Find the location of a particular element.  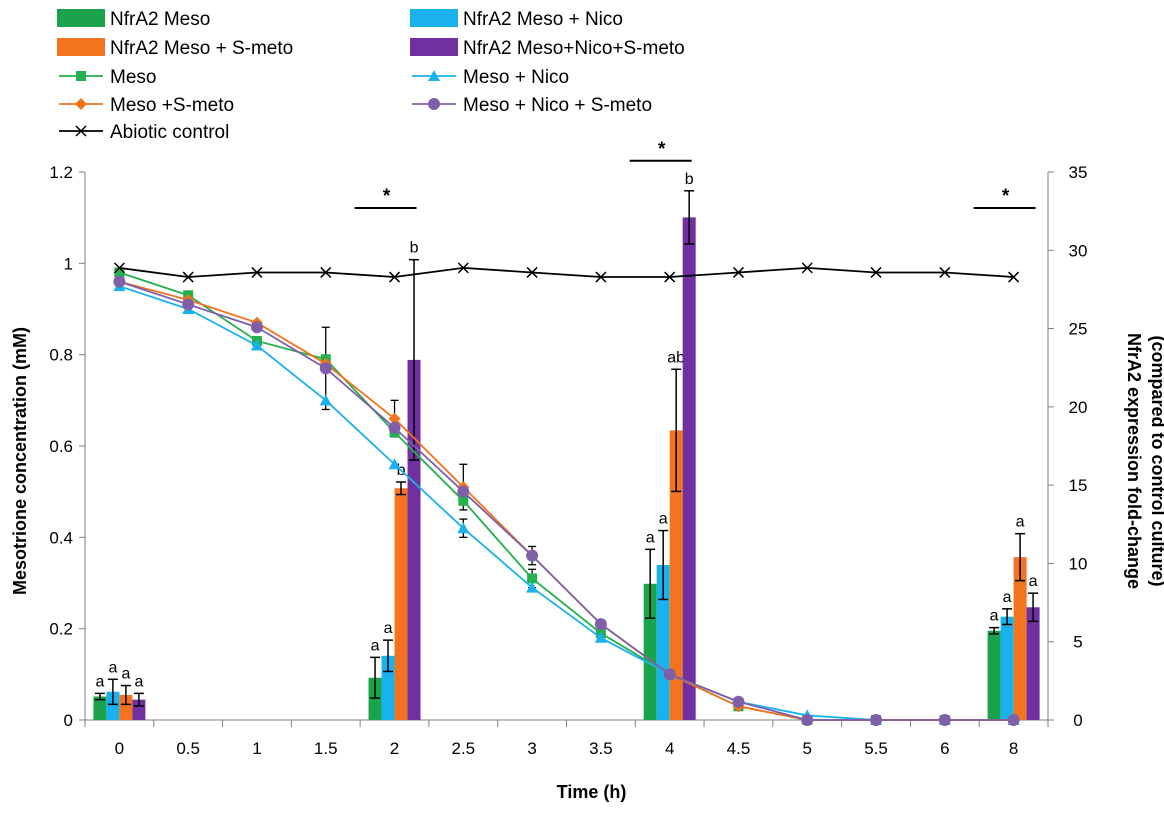

legend-label: NfrA2 Meso is located at coordinates (160, 19).